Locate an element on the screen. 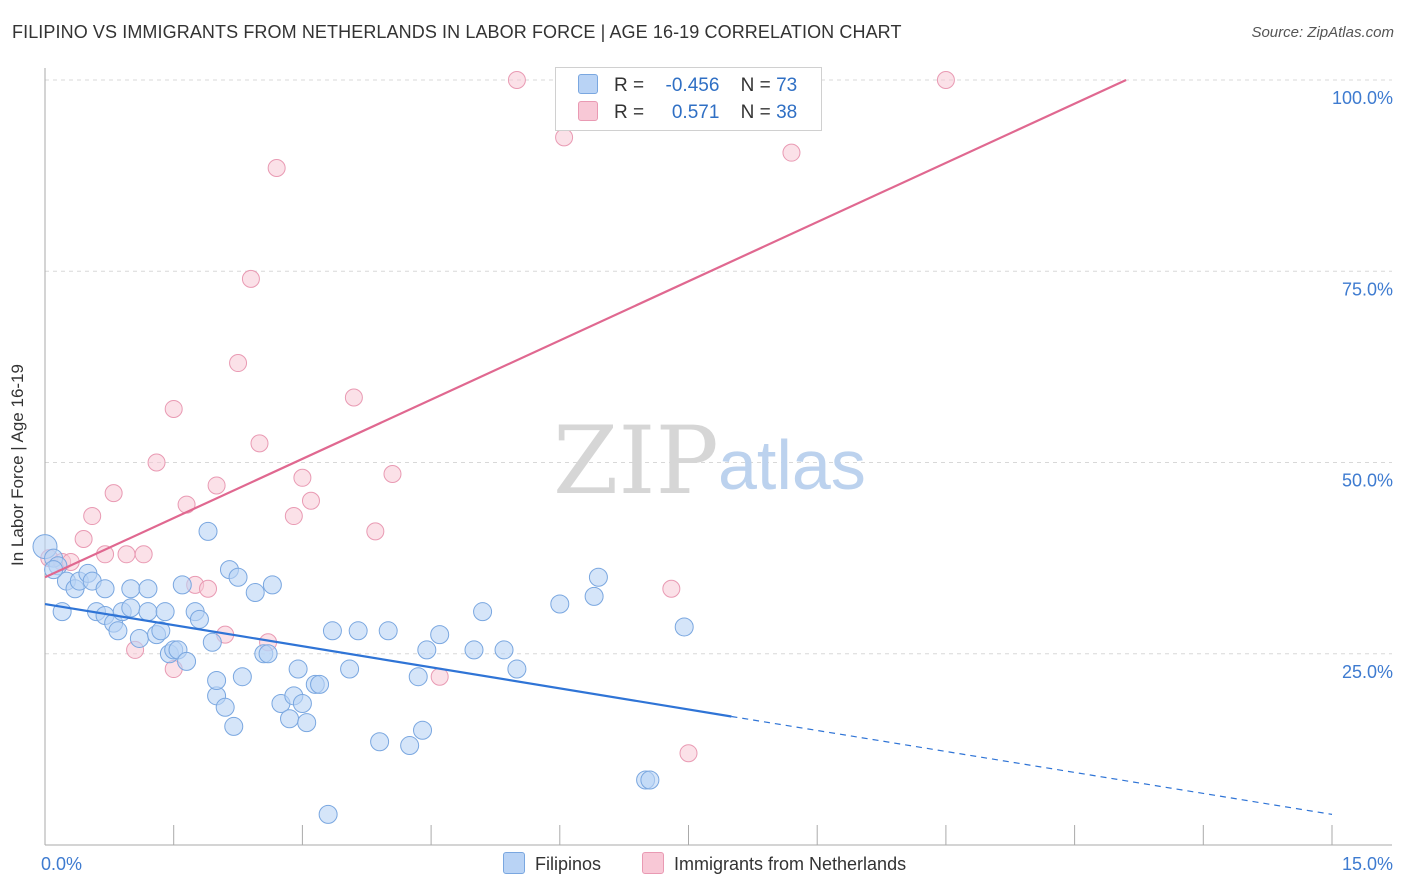  watermark-atlas: atlas is located at coordinates (792, 465).